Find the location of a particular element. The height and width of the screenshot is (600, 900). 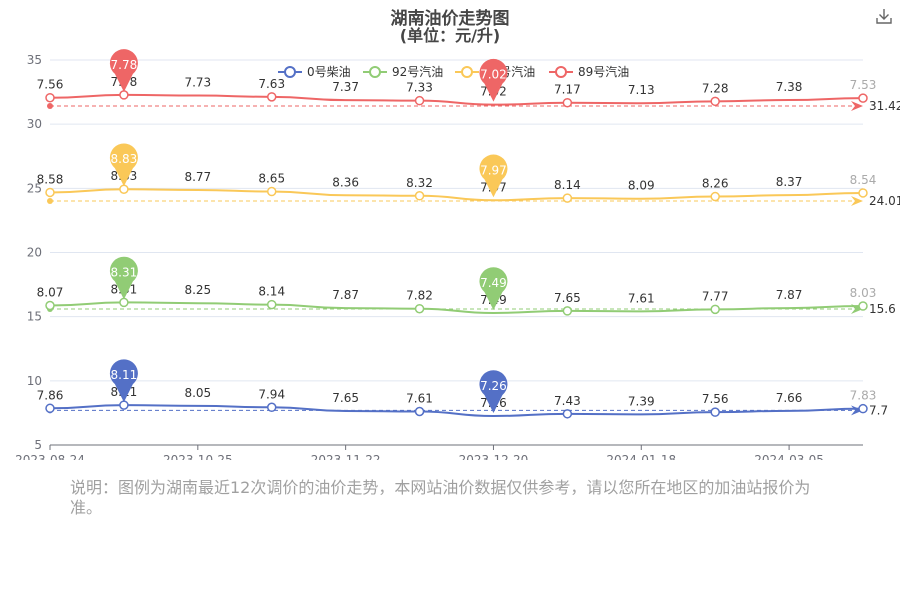

data-label: 7.86 is located at coordinates (50, 395).